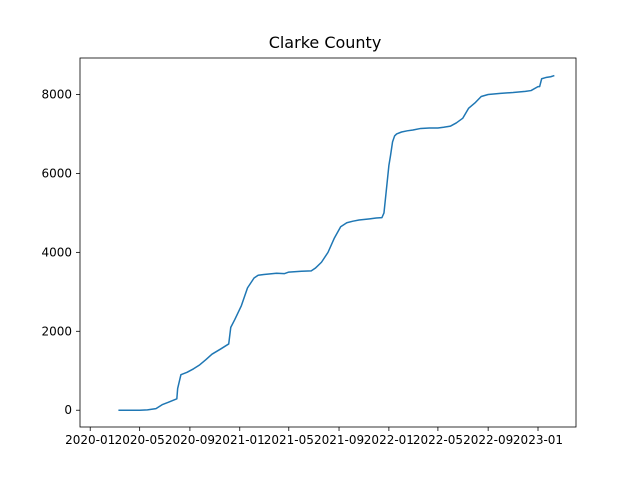 Image resolution: width=640 pixels, height=480 pixels. I want to click on y-tick-label: 4000, so click(56, 252).